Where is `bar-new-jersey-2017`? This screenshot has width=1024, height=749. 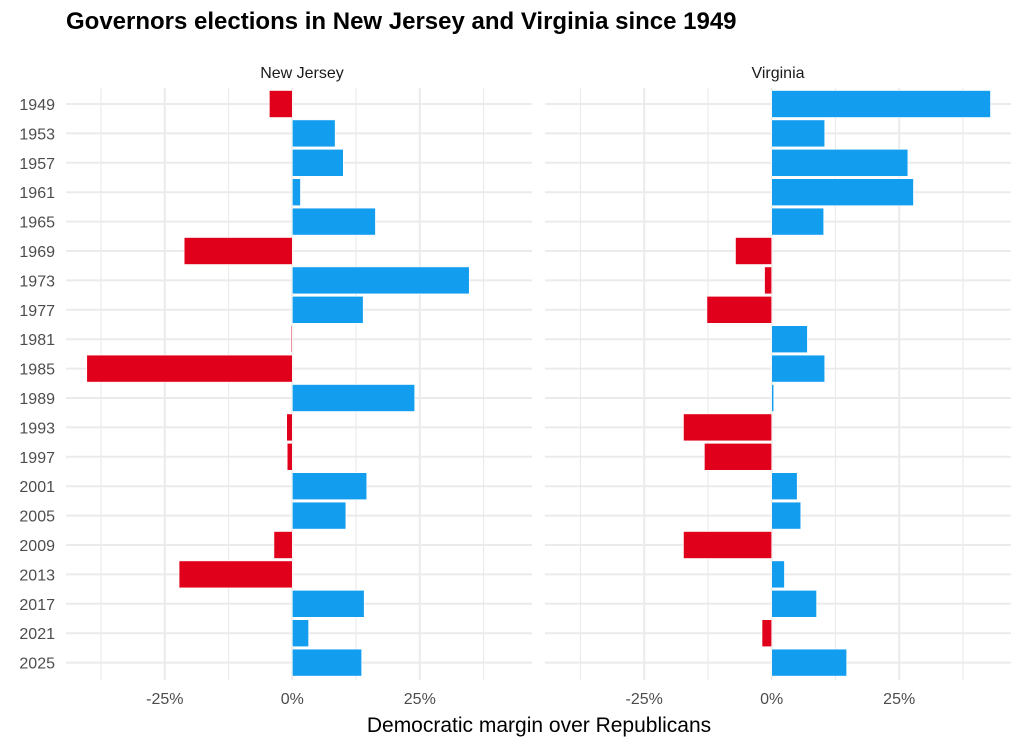 bar-new-jersey-2017 is located at coordinates (328, 603).